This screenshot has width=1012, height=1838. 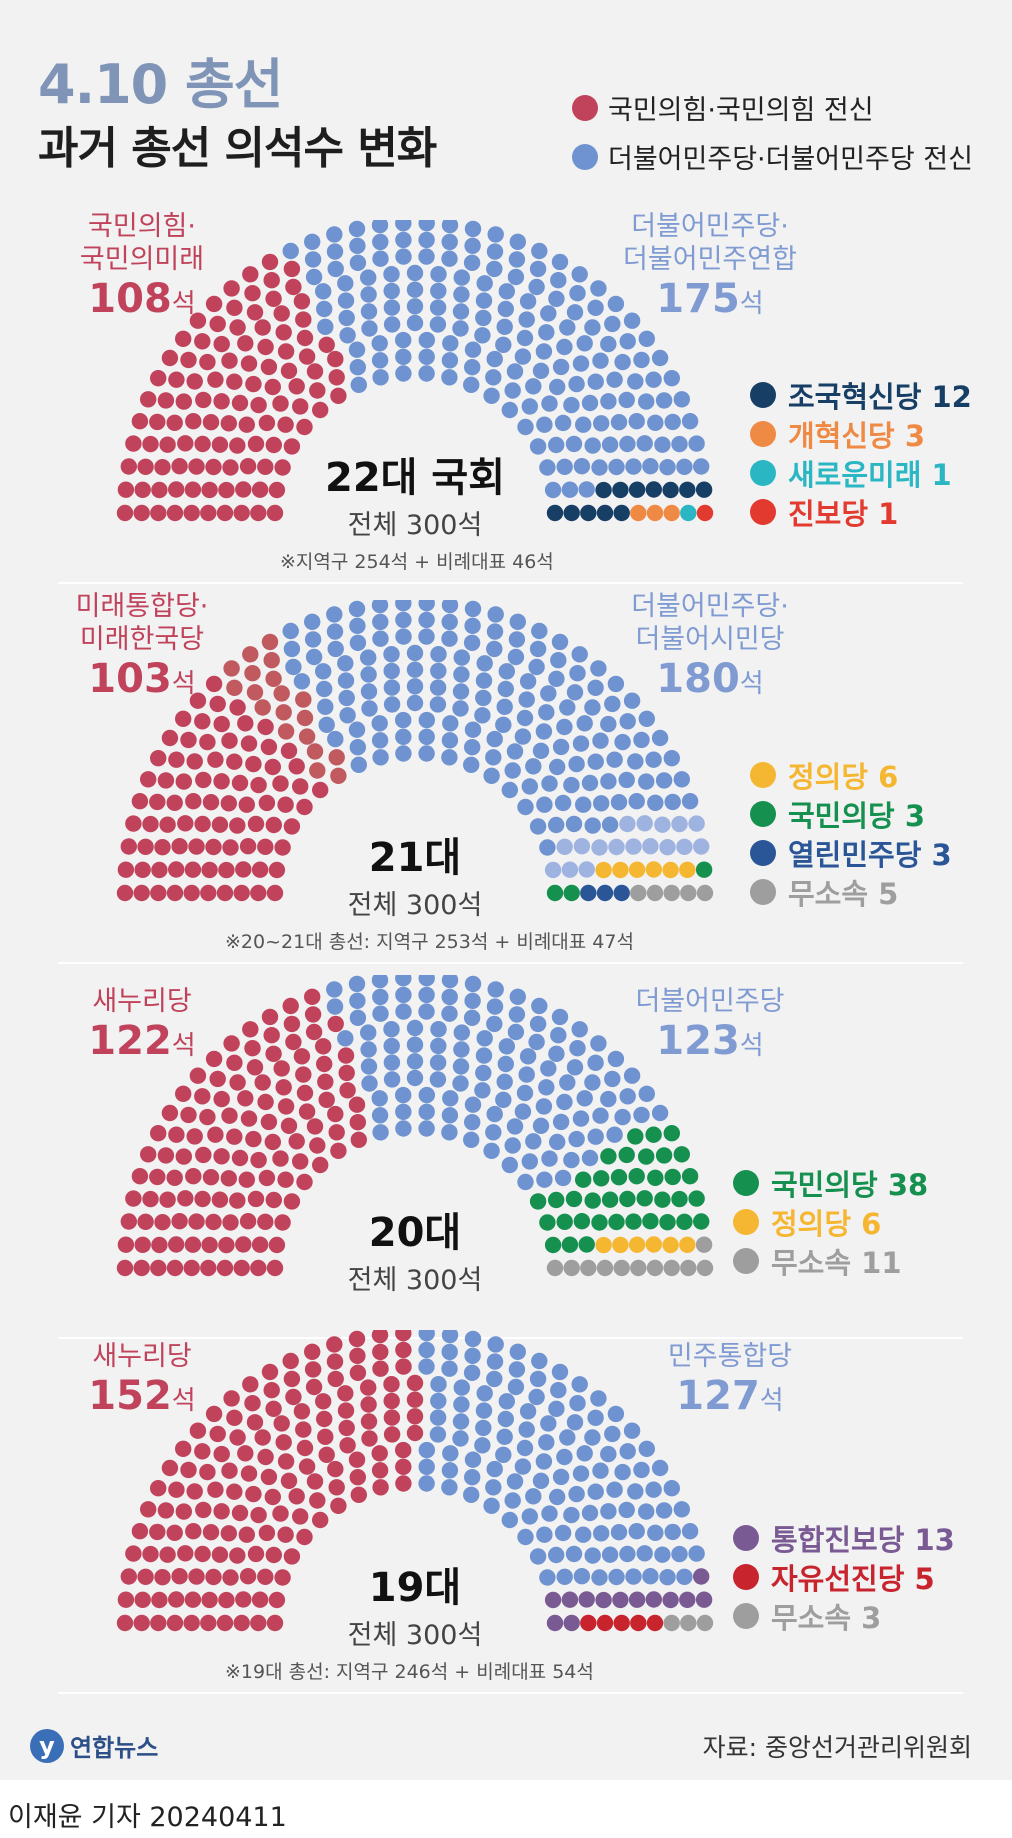 What do you see at coordinates (830, 1182) in the screenshot?
I see `minor-party-item: 국민의당 38` at bounding box center [830, 1182].